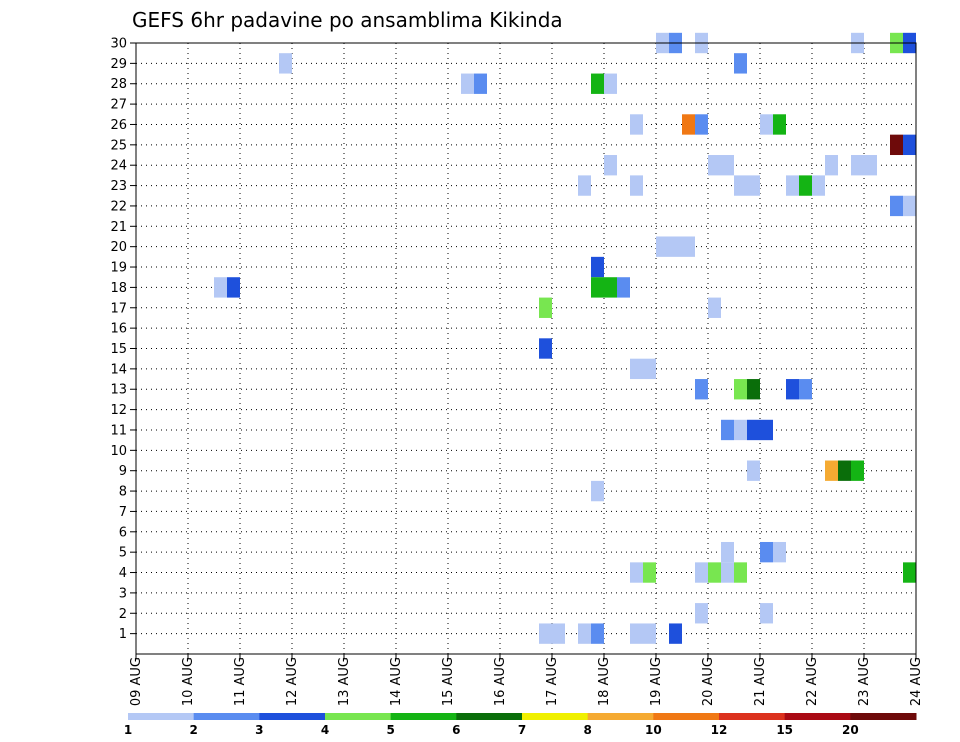 The width and height of the screenshot is (960, 742). What do you see at coordinates (604, 681) in the screenshot?
I see `x-tick-label: 18 AUG` at bounding box center [604, 681].